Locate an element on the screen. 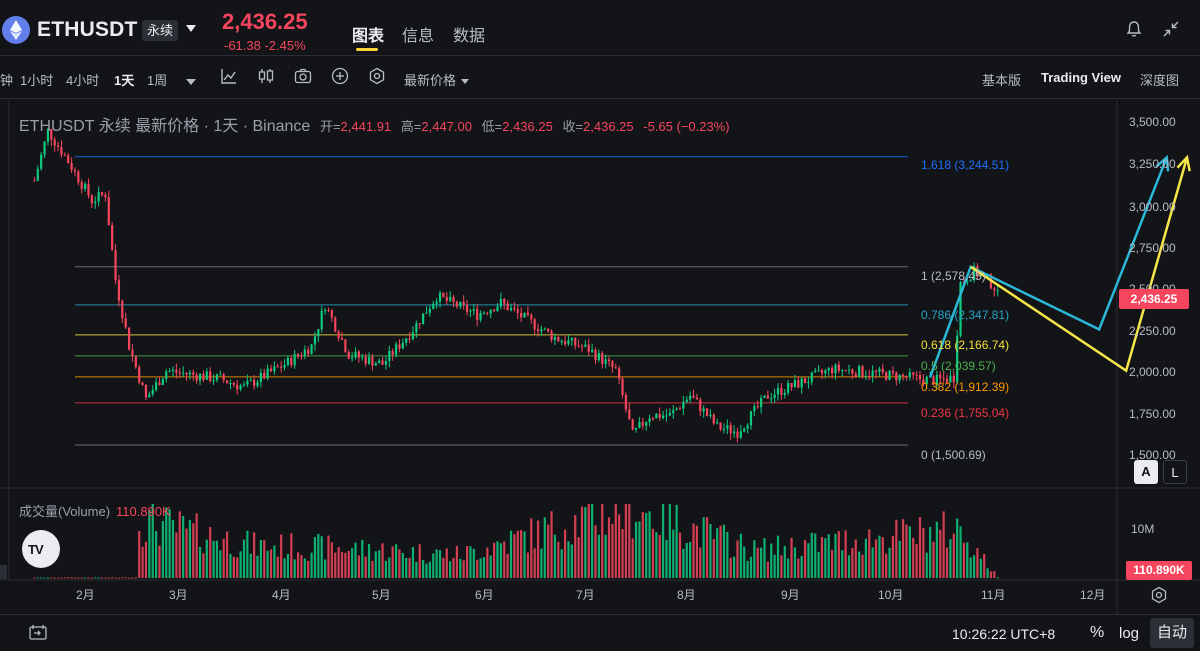 The height and width of the screenshot is (651, 1200). settings-hexagon-icon is located at coordinates (377, 78).